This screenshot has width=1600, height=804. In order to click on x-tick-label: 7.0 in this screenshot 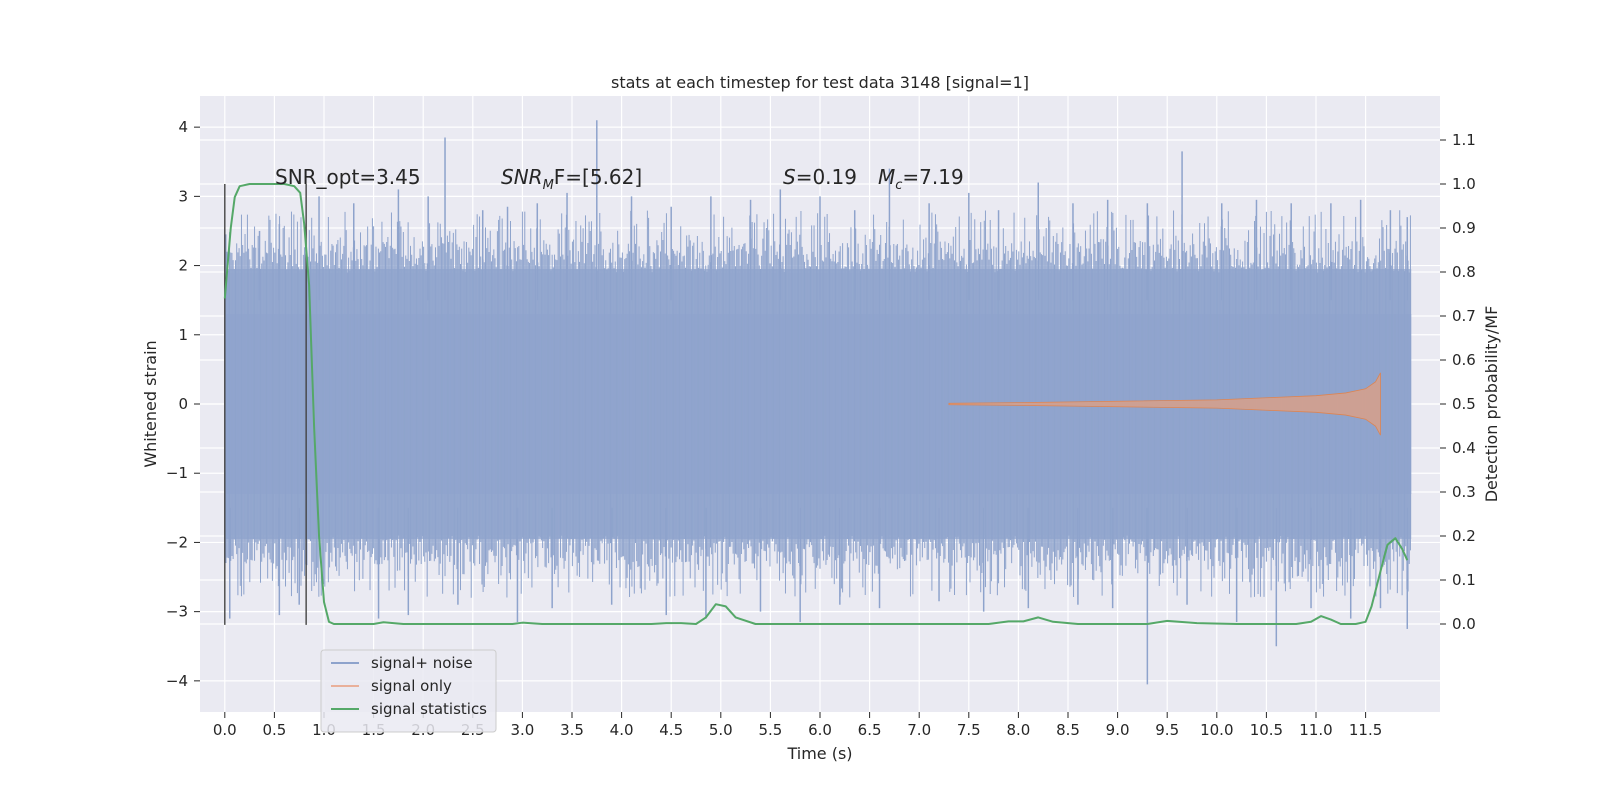, I will do `click(919, 730)`.